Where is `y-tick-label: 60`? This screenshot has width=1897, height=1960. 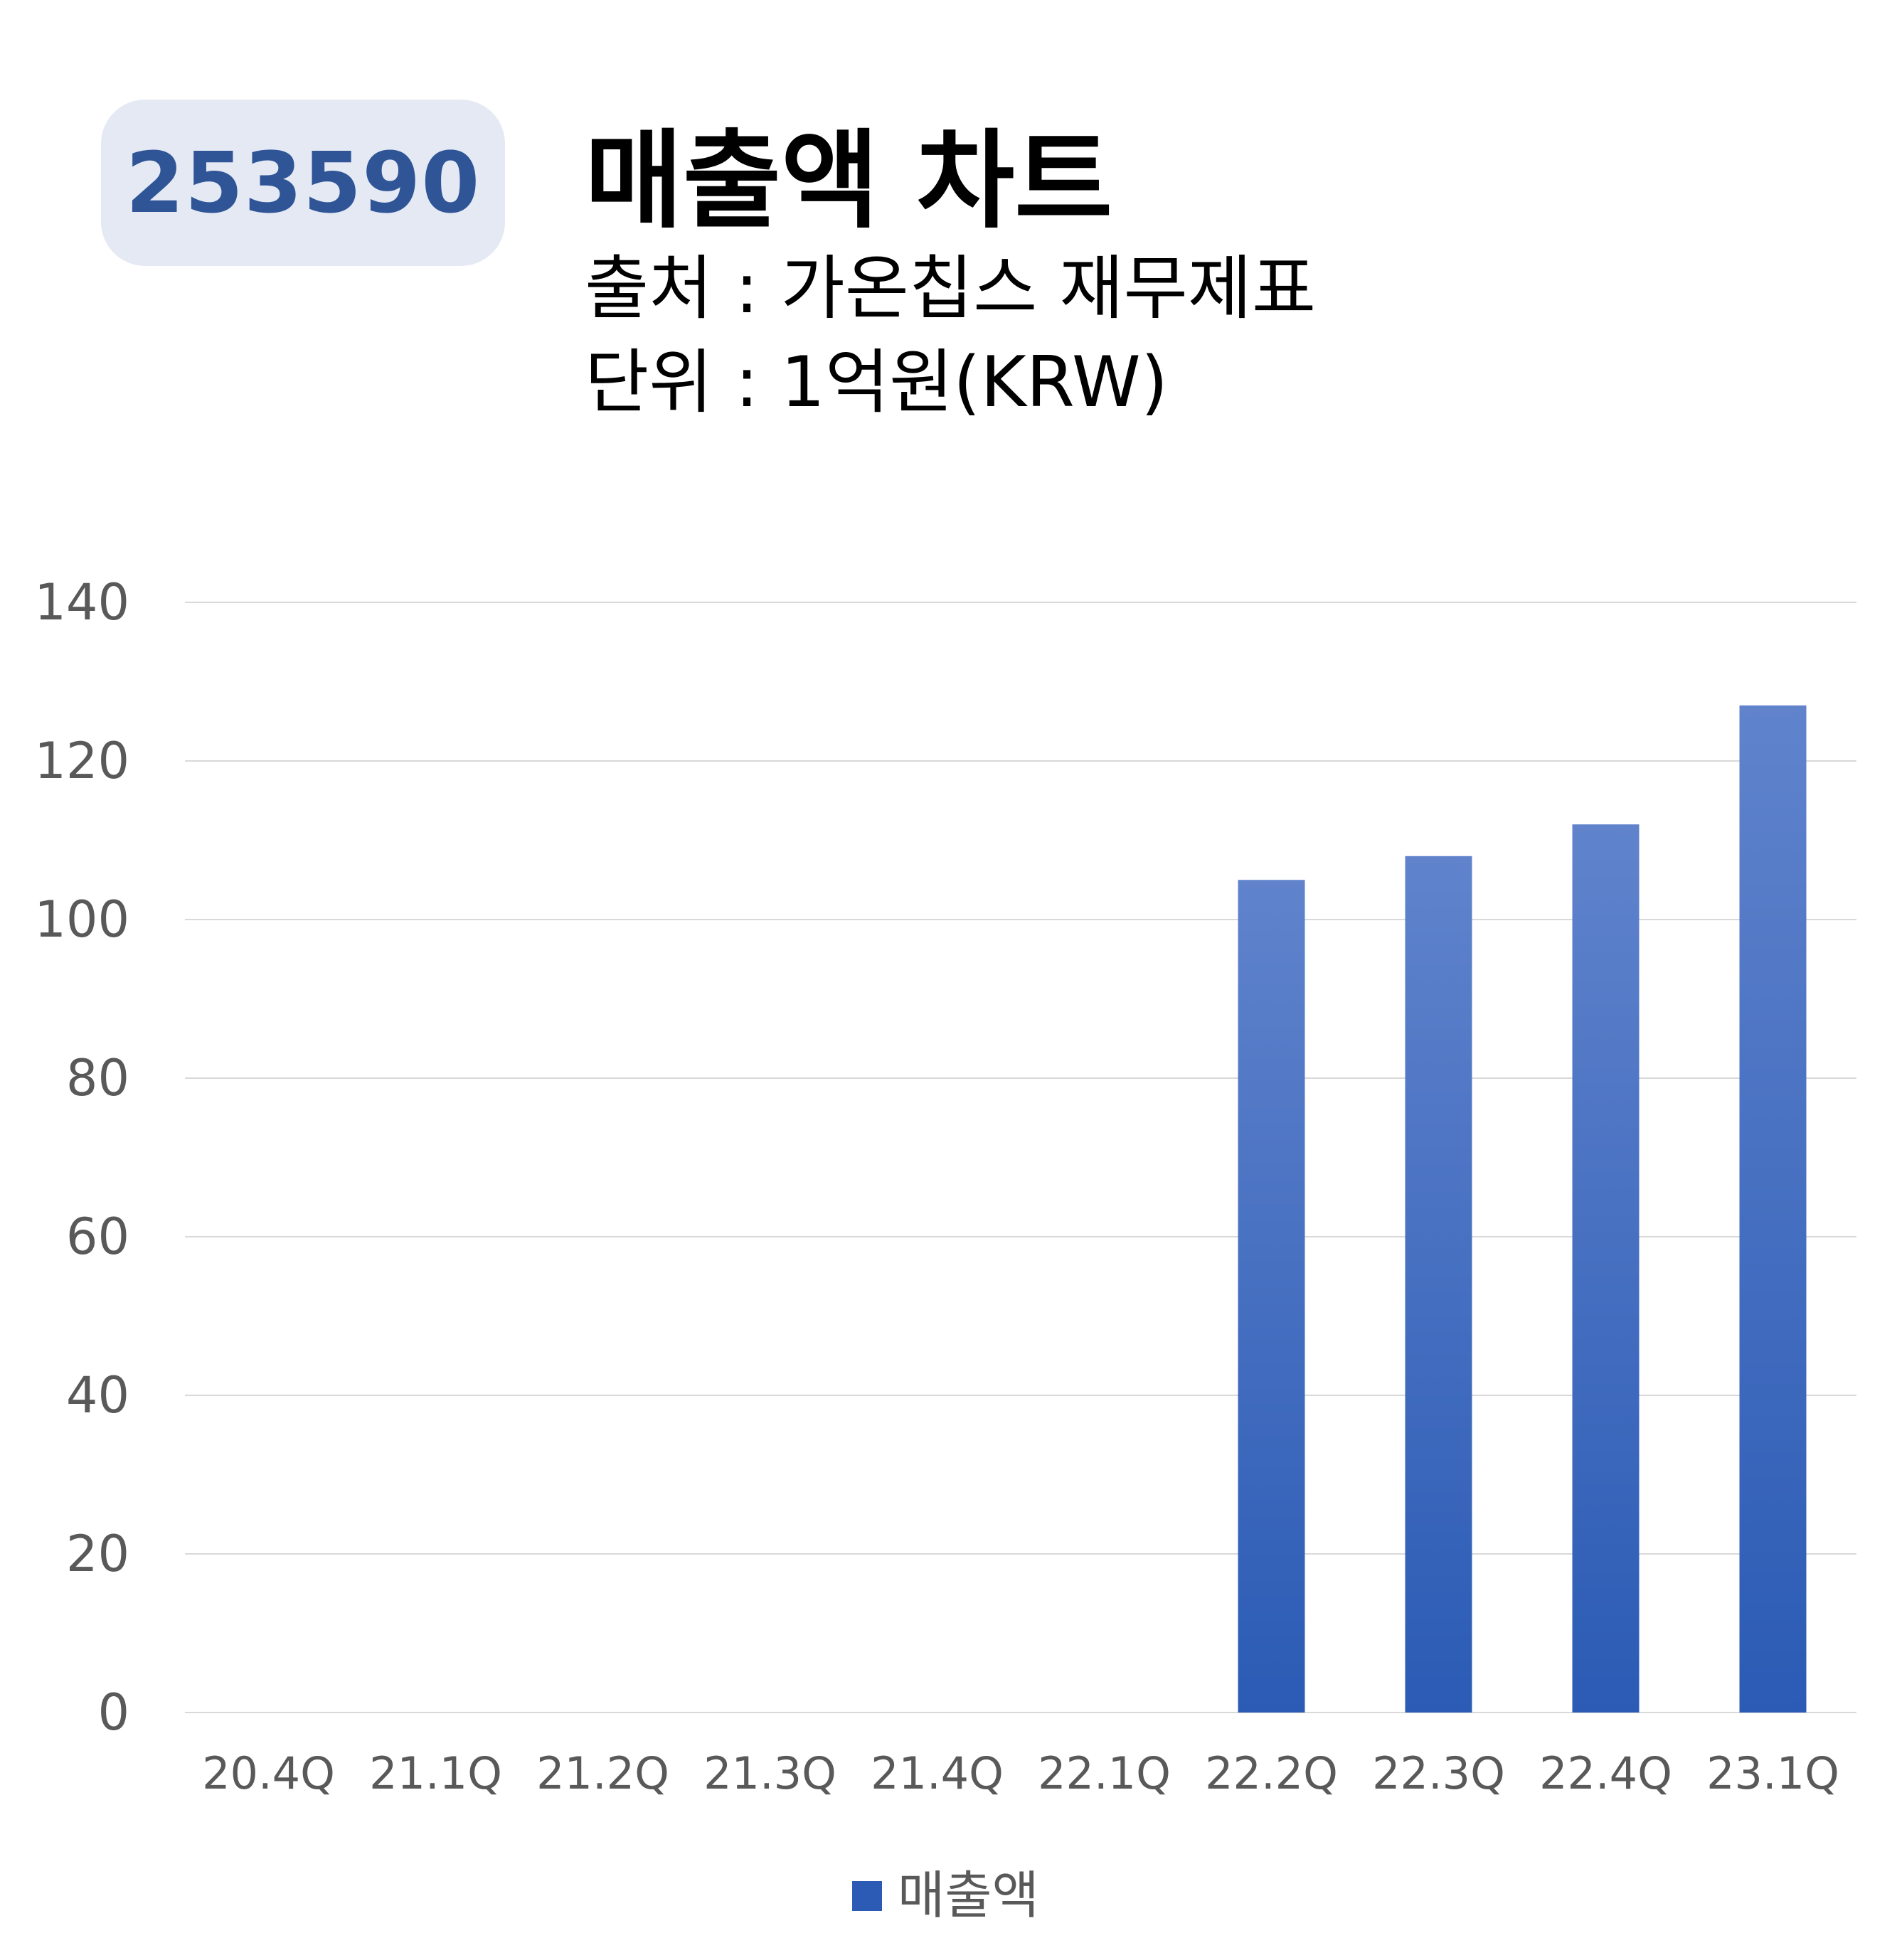 y-tick-label: 60 is located at coordinates (97, 1237).